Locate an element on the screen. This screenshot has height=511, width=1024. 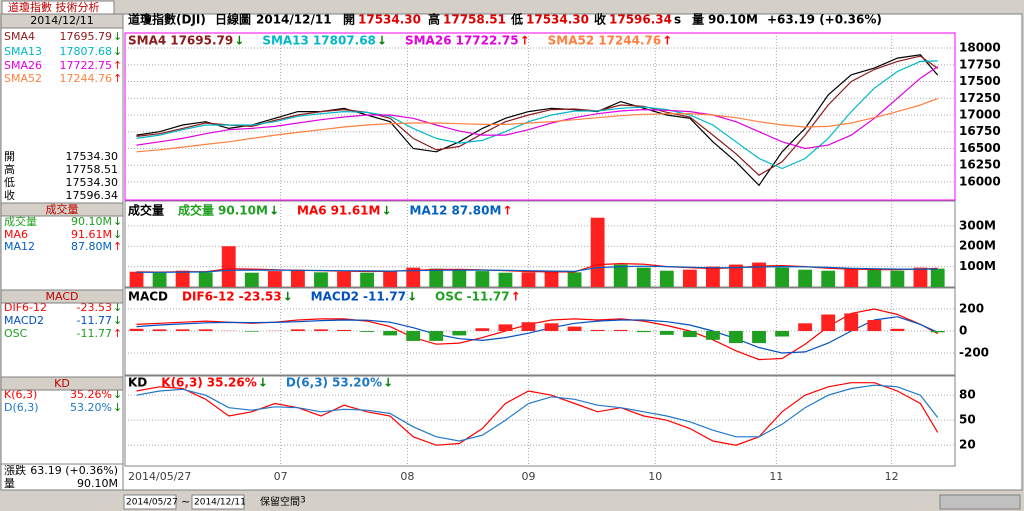
low-label: 低 is located at coordinates (516, 19).